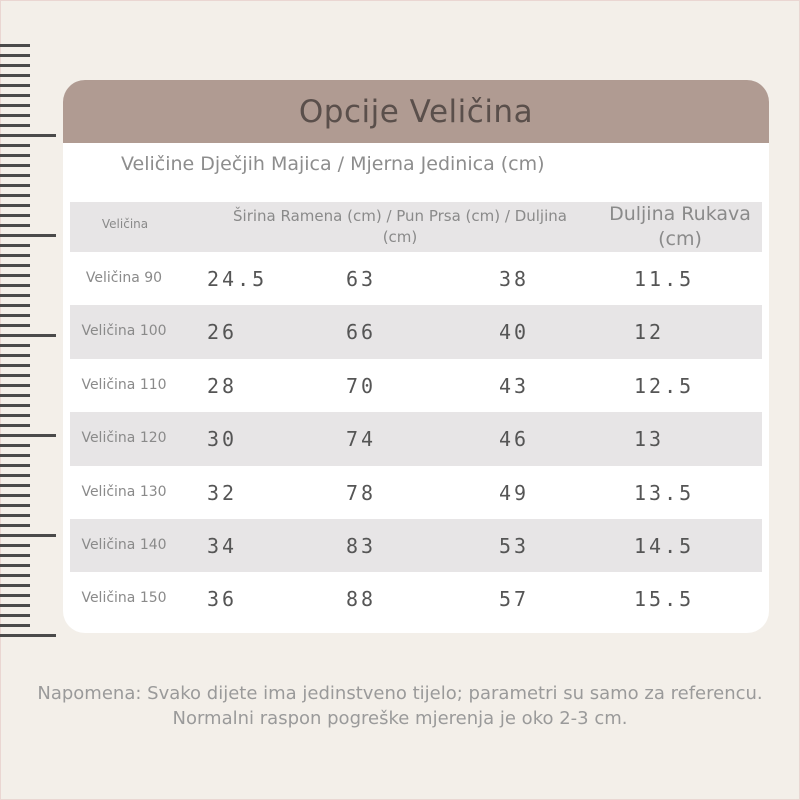  What do you see at coordinates (680, 226) in the screenshot?
I see `header-sleeve: Duljina Rukava (cm)` at bounding box center [680, 226].